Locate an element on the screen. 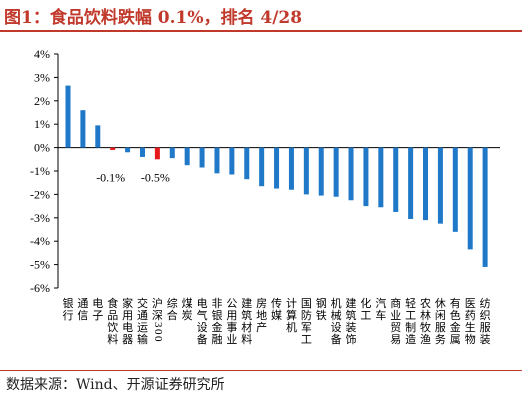 The image size is (522, 405). x-tick-label-char: 渔 is located at coordinates (425, 339).